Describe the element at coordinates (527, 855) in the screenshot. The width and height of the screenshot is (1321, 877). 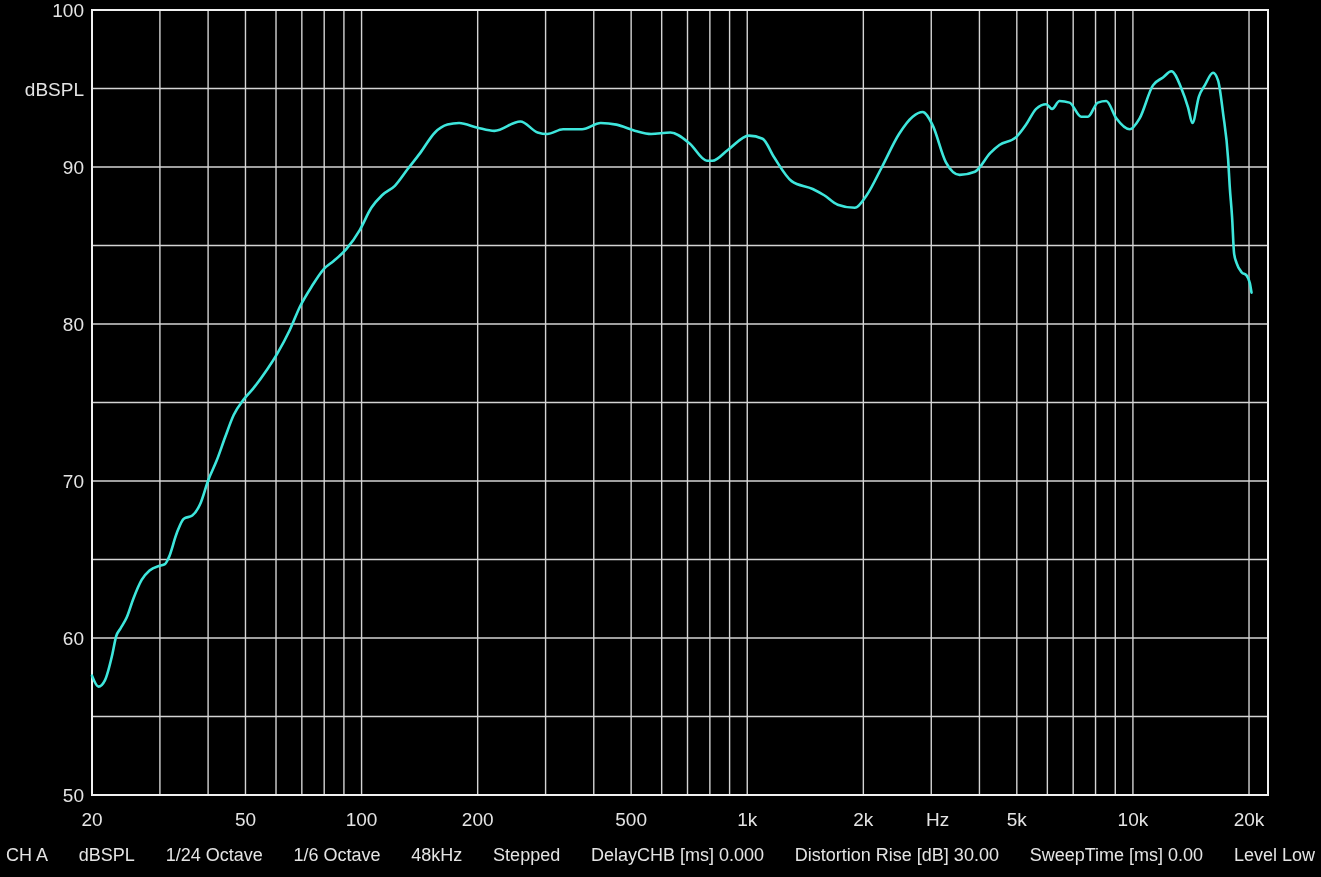
I see `text: Stepped` at that location.